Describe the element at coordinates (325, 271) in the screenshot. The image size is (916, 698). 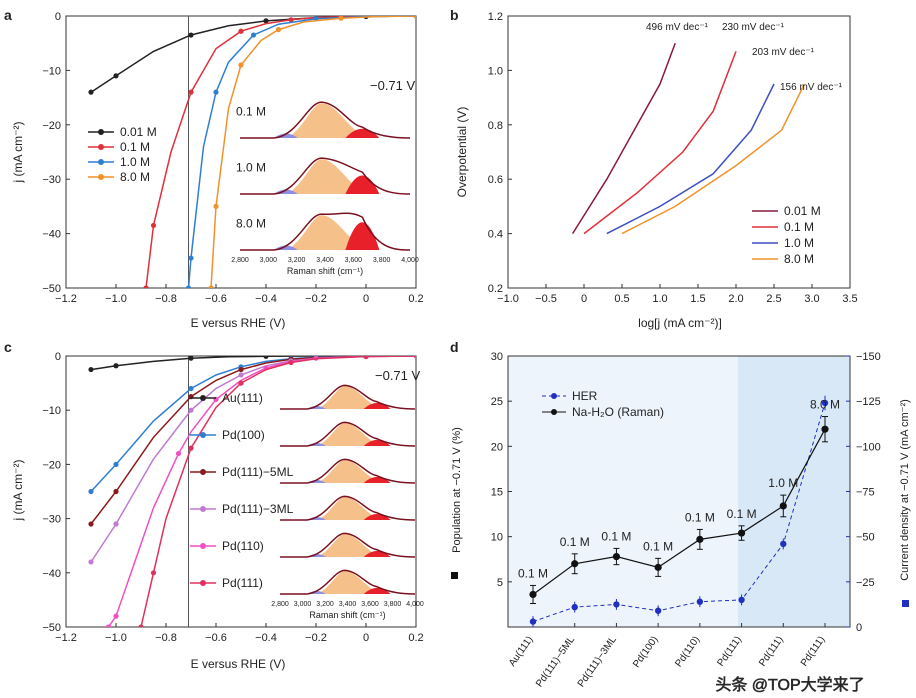
I see `inset-xlabel: Raman shift (cm⁻¹)` at that location.